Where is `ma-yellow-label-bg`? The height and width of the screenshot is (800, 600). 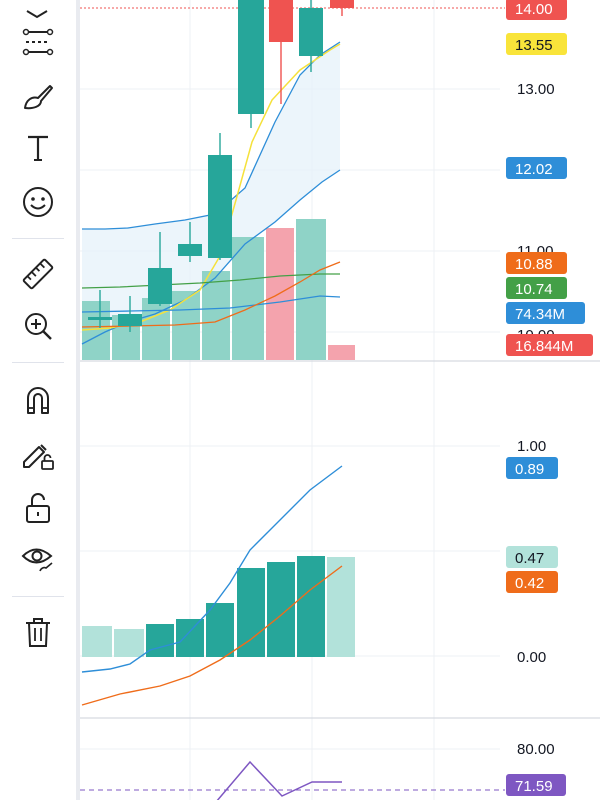 ma-yellow-label-bg is located at coordinates (536, 44).